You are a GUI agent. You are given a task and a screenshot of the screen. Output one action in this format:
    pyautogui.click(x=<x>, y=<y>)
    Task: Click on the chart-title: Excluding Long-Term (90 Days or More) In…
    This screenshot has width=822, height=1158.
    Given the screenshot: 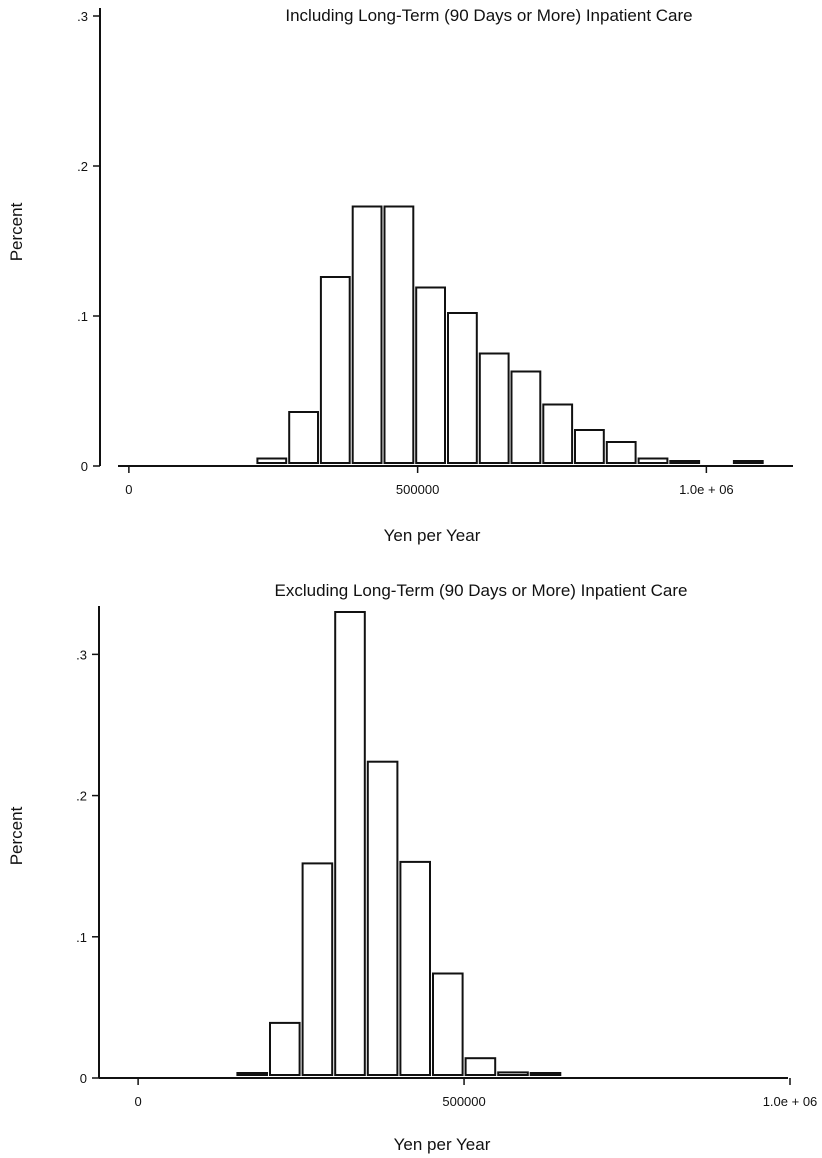 What is the action you would take?
    pyautogui.click(x=481, y=590)
    